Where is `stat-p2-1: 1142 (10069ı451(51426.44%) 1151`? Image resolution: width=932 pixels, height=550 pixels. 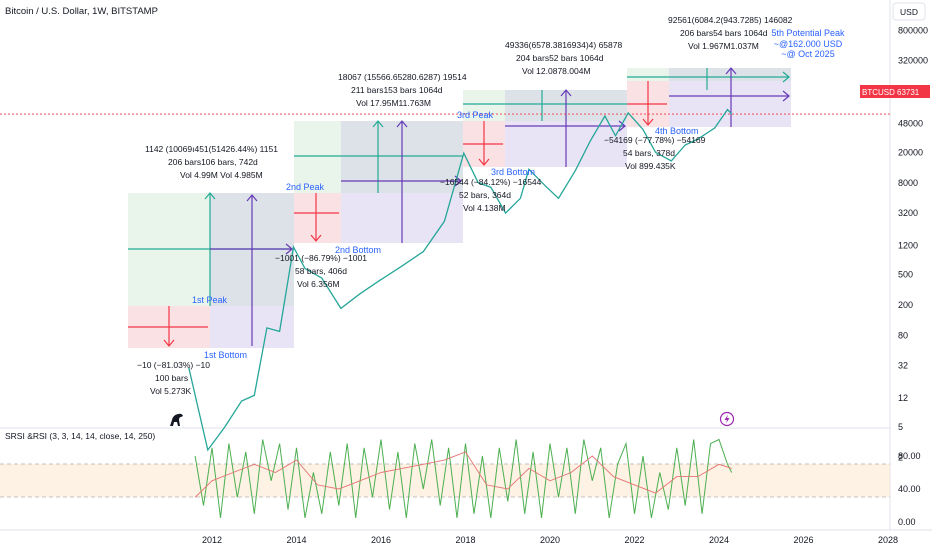 stat-p2-1: 1142 (10069ı451(51426.44%) 1151 is located at coordinates (211, 149).